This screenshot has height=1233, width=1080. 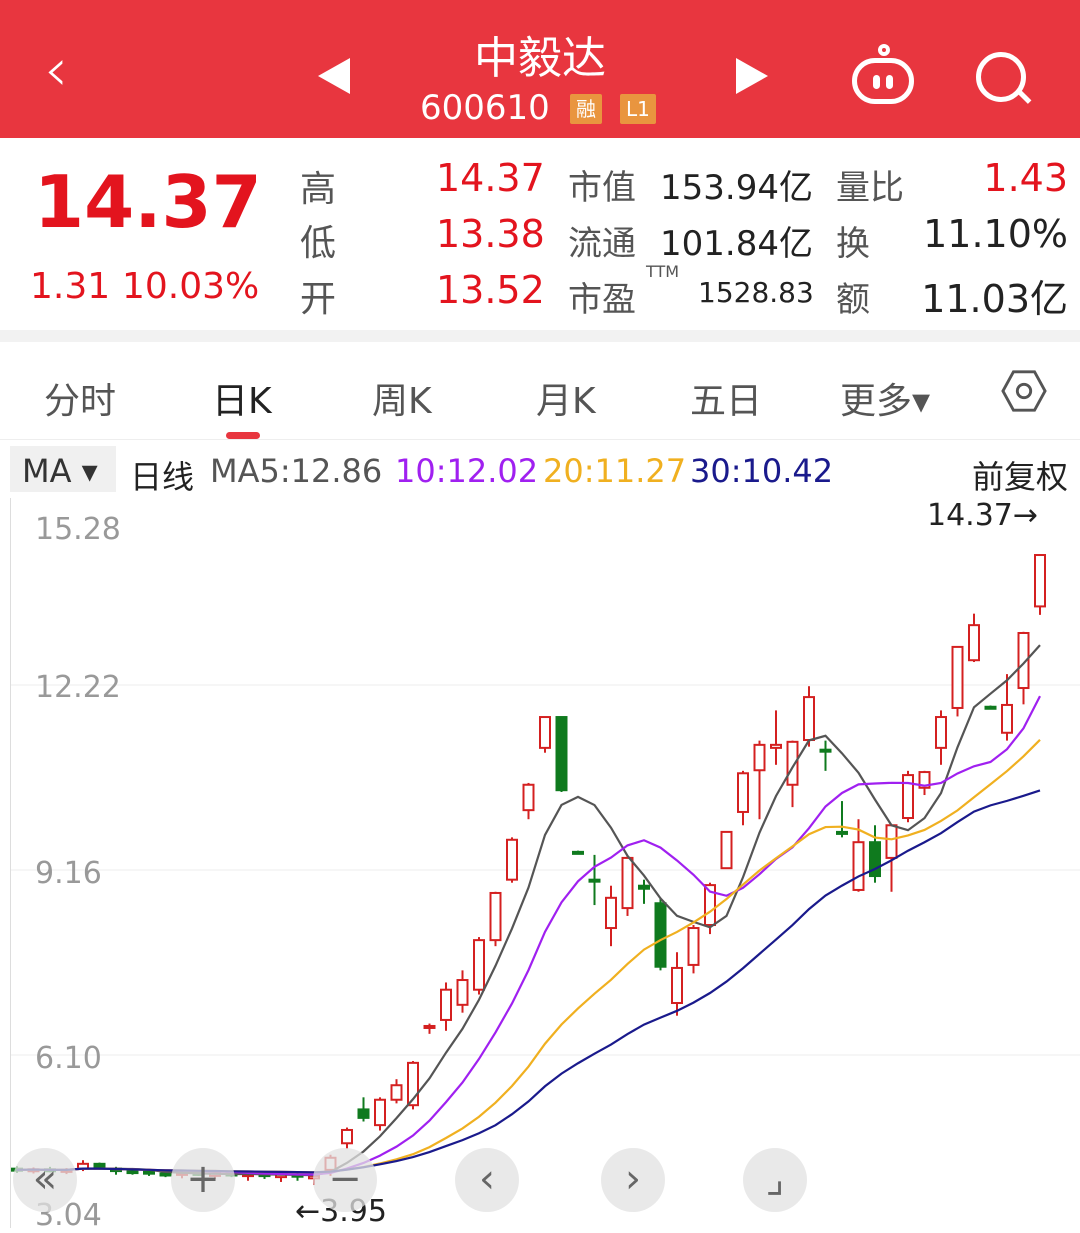 What do you see at coordinates (726, 401) in the screenshot?
I see `tab-five-day: 五日` at bounding box center [726, 401].